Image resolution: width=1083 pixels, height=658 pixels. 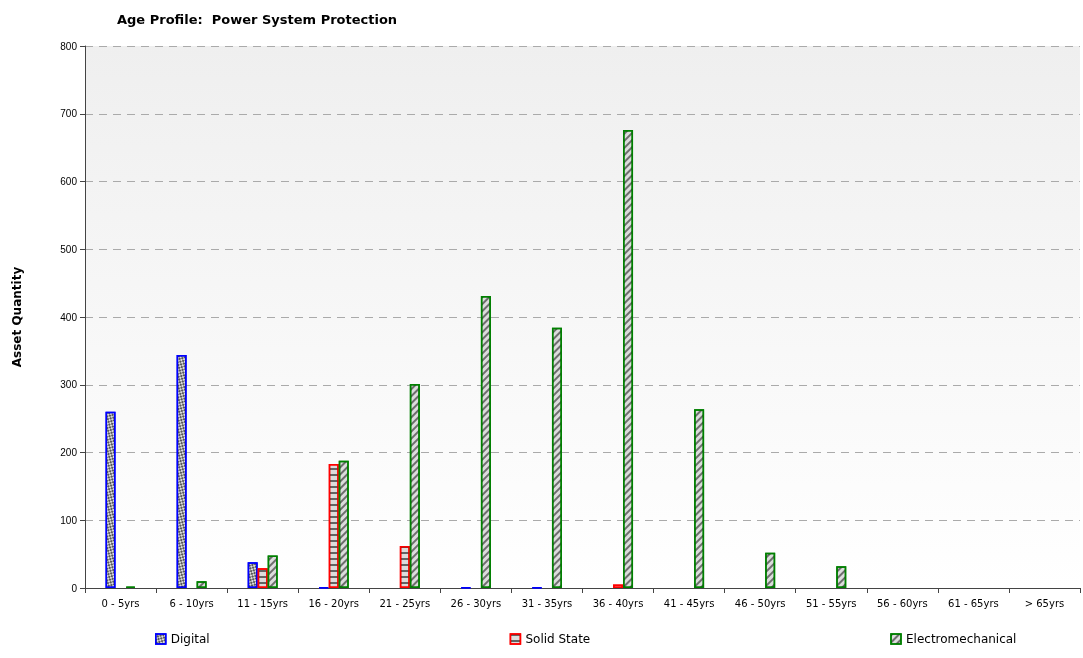 What do you see at coordinates (69, 317) in the screenshot?
I see `y-tick-label: 400` at bounding box center [69, 317].